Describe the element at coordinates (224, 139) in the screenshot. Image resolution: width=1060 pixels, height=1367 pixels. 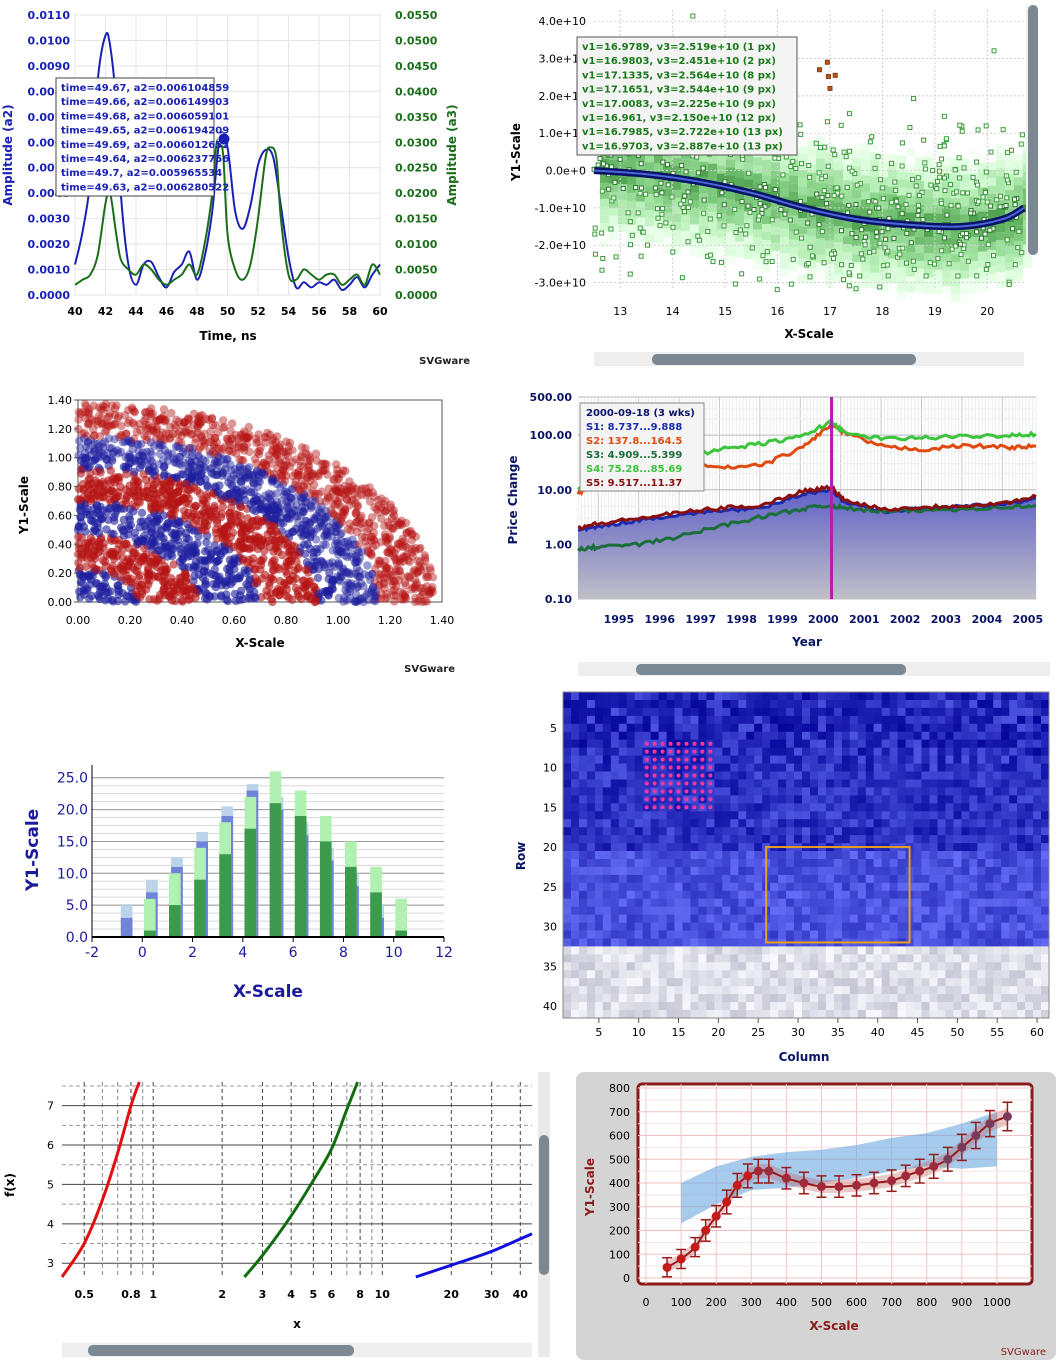
I see `wave-hover-marker` at that location.